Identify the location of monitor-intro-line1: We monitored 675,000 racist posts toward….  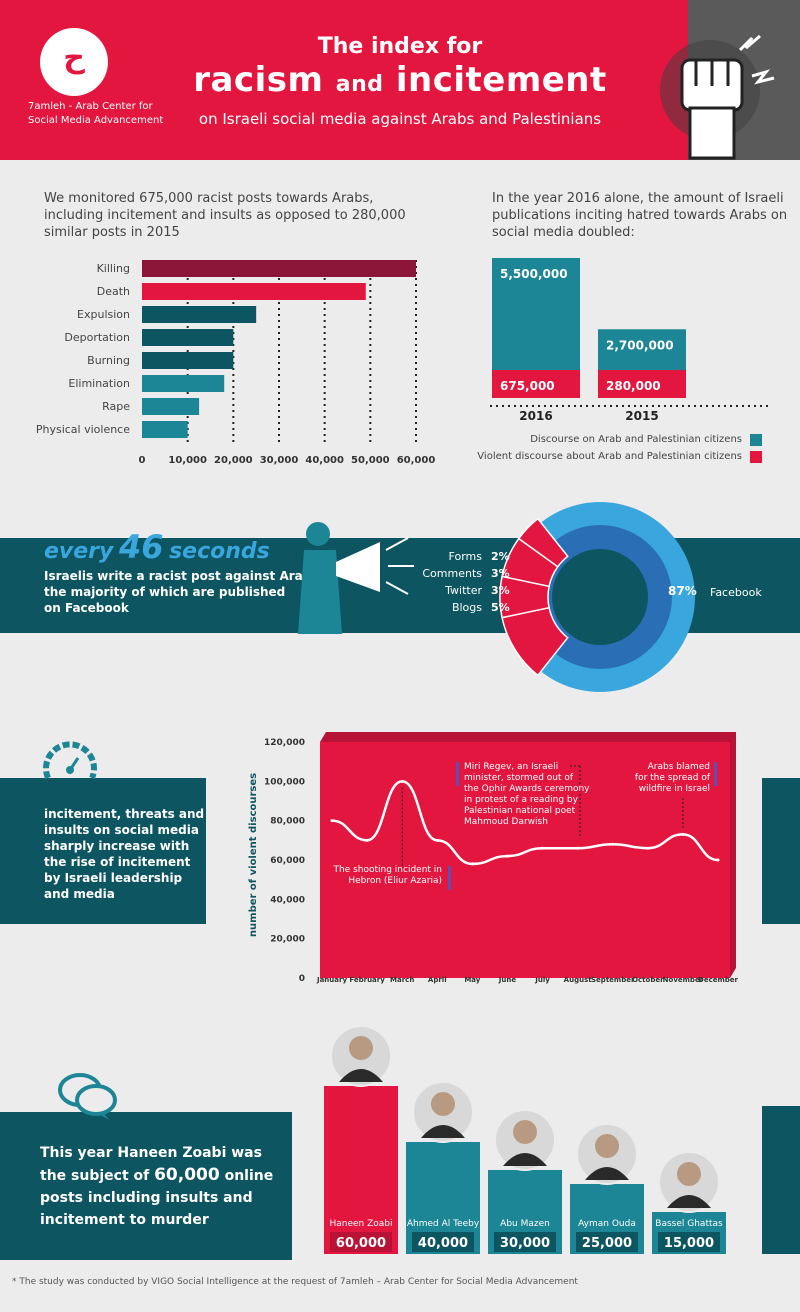
(209, 198).